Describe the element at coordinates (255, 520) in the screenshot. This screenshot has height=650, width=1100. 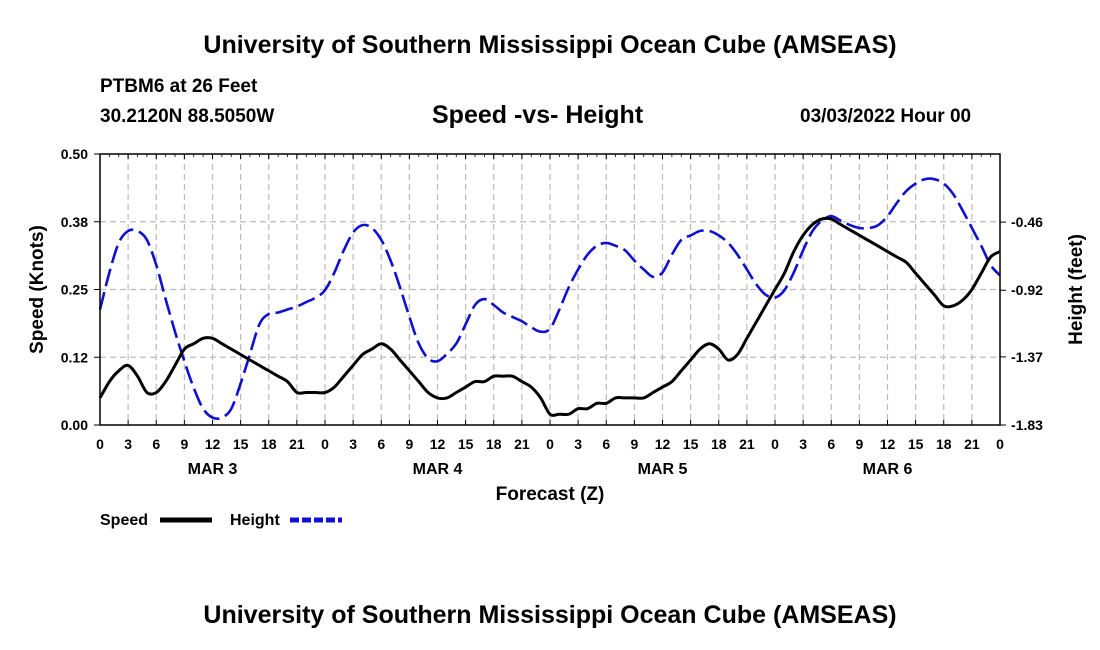
I see `legend-height-label: Height` at that location.